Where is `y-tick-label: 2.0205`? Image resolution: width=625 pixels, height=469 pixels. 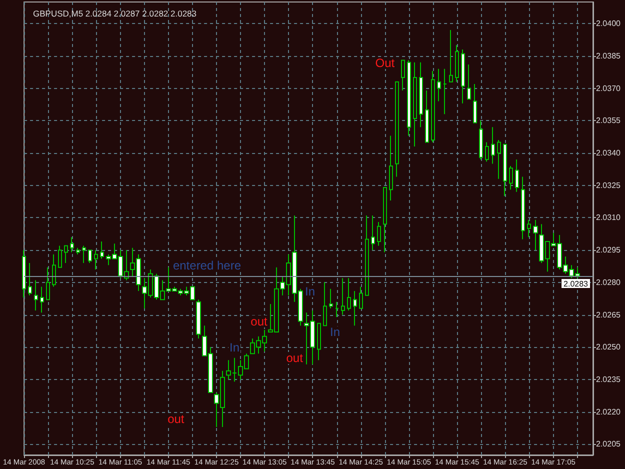 y-tick-label: 2.0205 is located at coordinates (609, 444).